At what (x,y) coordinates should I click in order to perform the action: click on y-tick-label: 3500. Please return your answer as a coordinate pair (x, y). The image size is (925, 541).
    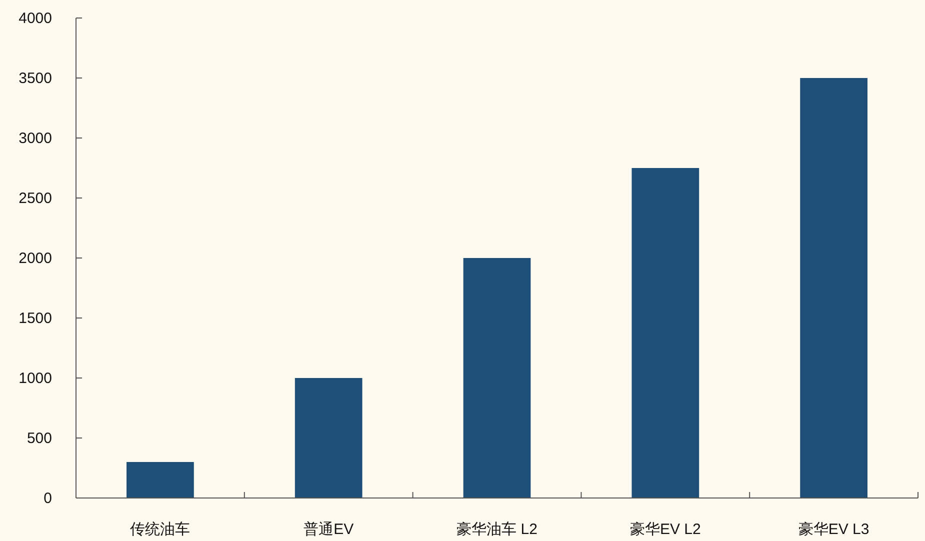
    Looking at the image, I should click on (35, 78).